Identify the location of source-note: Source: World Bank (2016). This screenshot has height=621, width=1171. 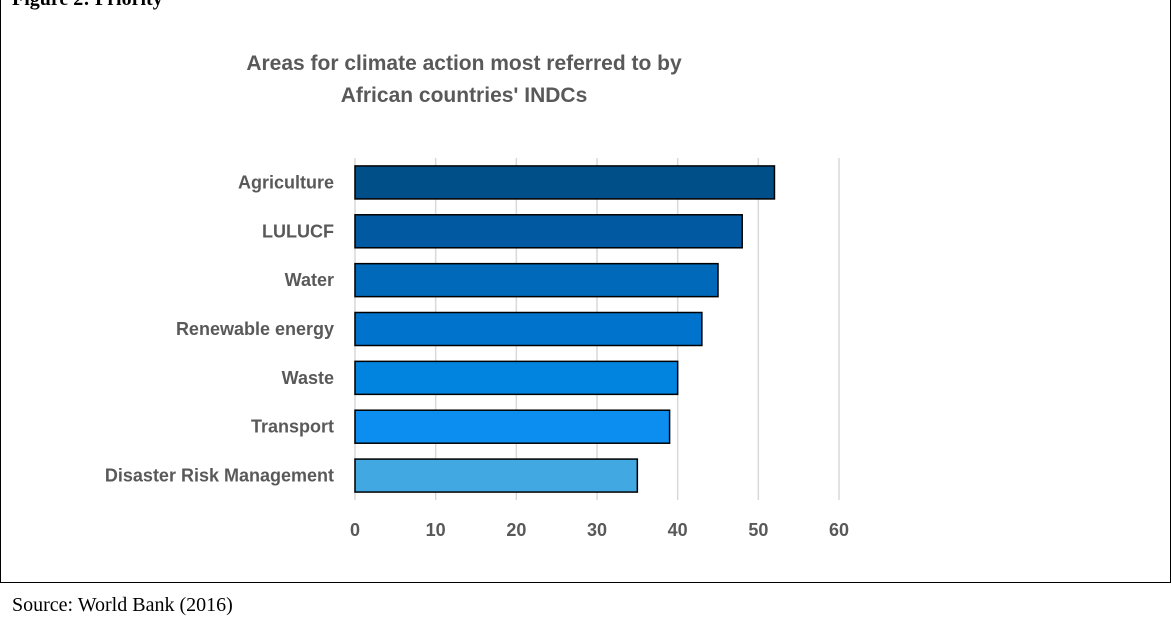
(122, 605).